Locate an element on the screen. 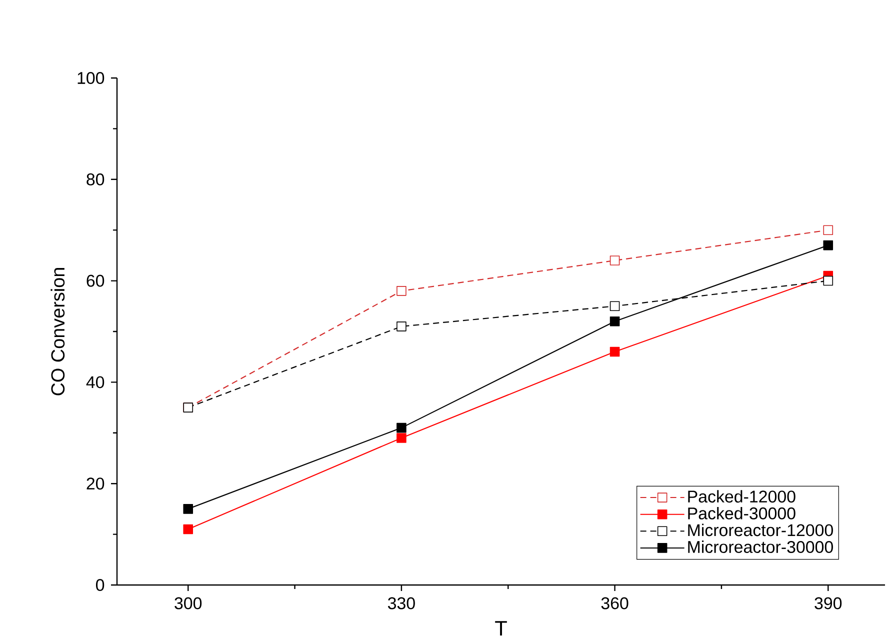 This screenshot has width=887, height=641. x-tick-label: 330 is located at coordinates (401, 603).